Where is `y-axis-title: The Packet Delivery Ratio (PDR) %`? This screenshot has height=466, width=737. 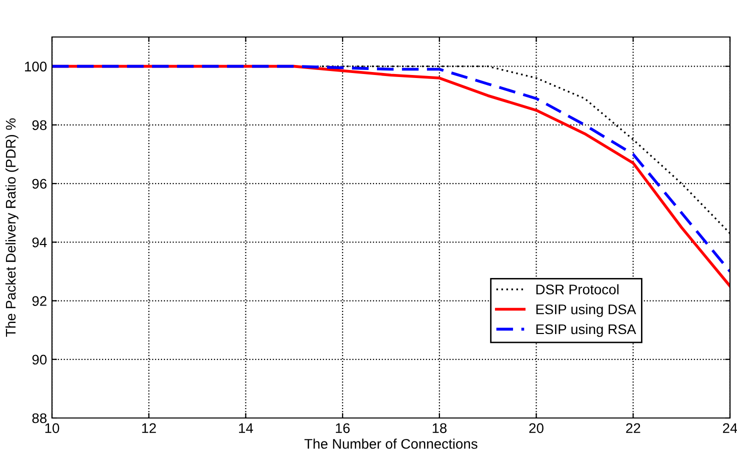
y-axis-title: The Packet Delivery Ratio (PDR) % is located at coordinates (11, 227).